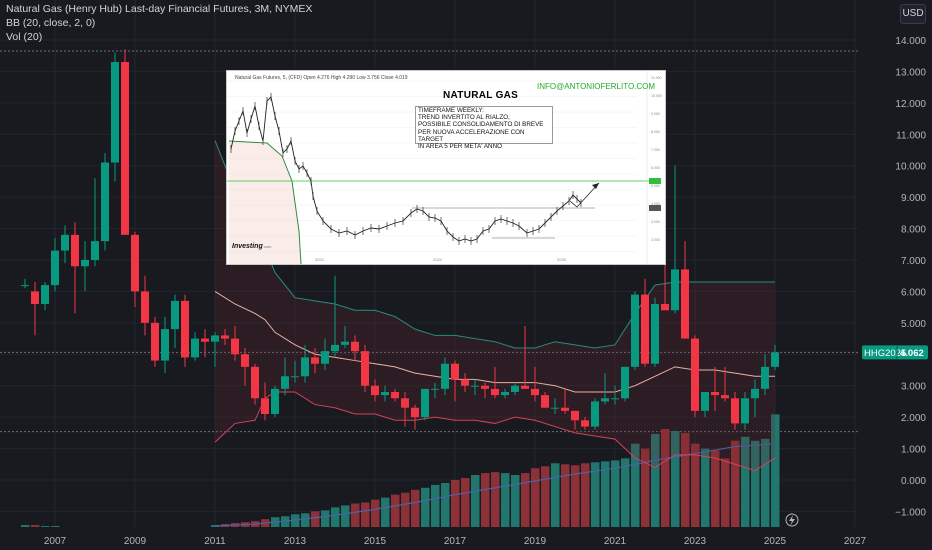 This screenshot has height=550, width=932. Describe the element at coordinates (455, 541) in the screenshot. I see `x-tick-label: 2017` at that location.